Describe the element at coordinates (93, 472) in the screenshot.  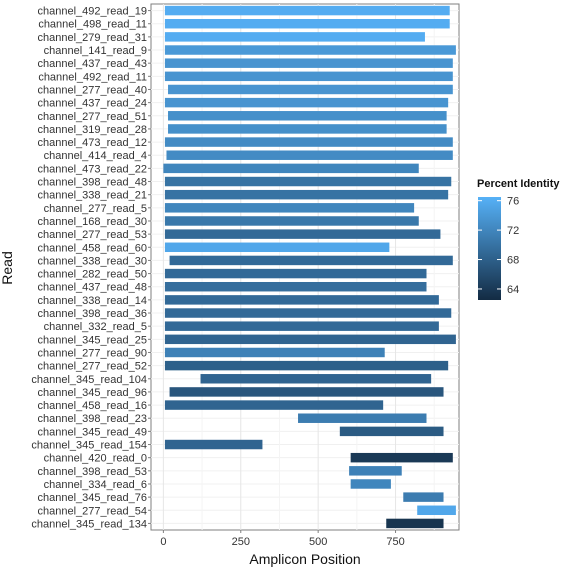
I see `y-tick-label: channel_398_read_53` at that location.